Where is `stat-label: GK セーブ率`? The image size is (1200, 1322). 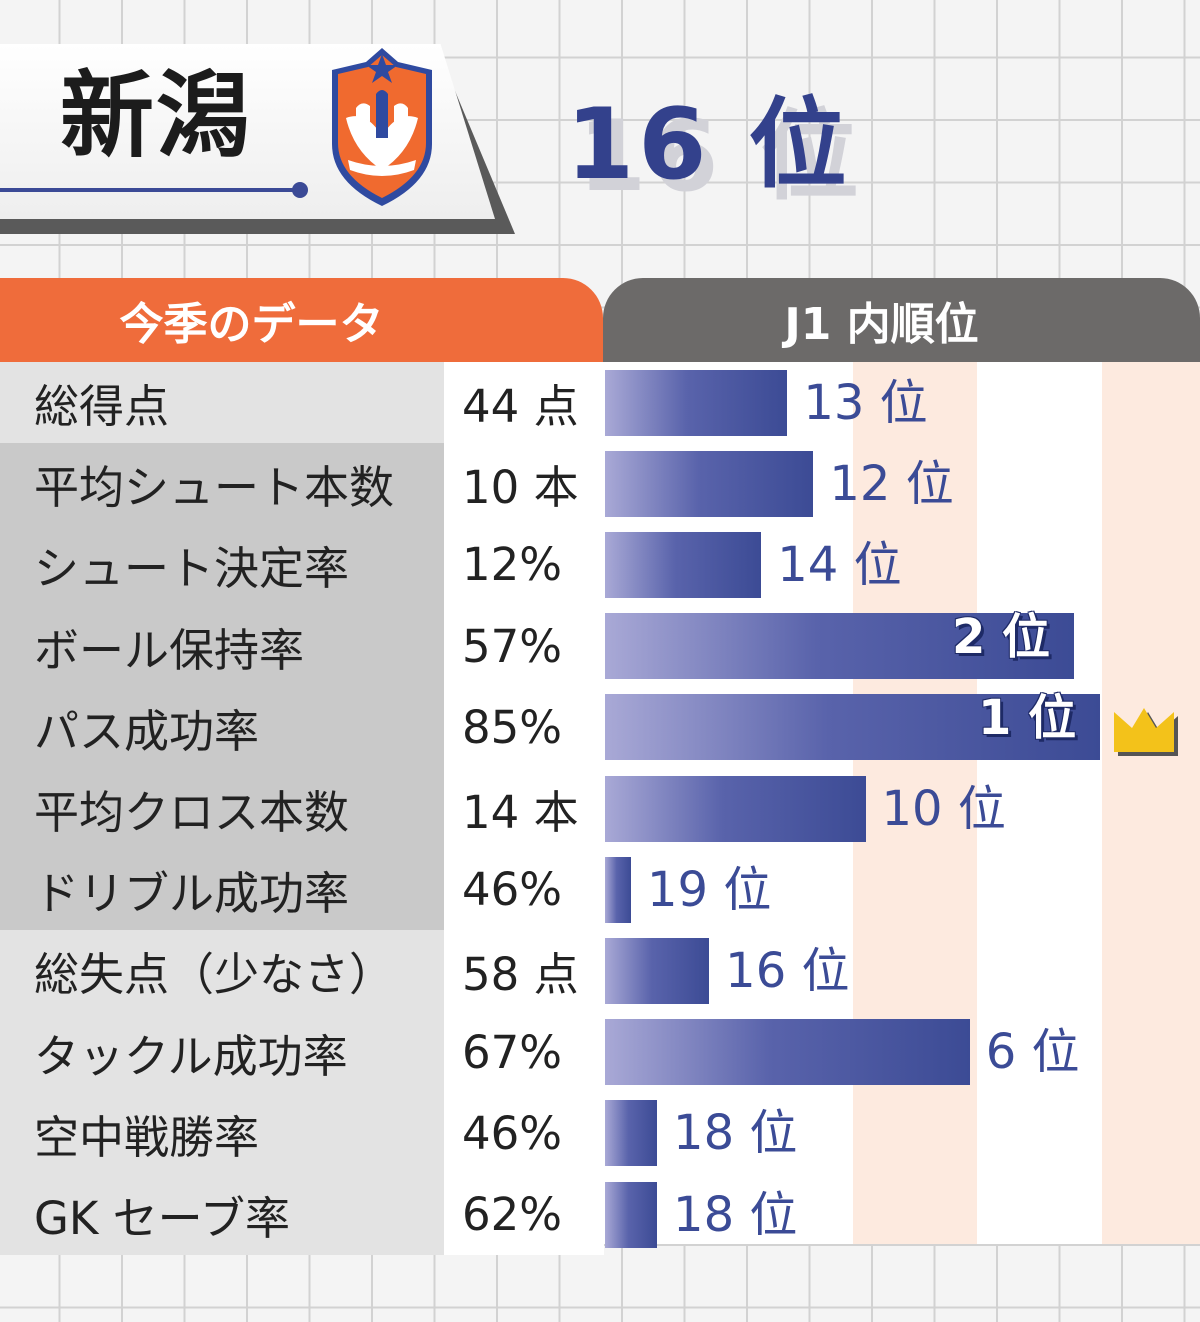 stat-label: GK セーブ率 is located at coordinates (222, 1215).